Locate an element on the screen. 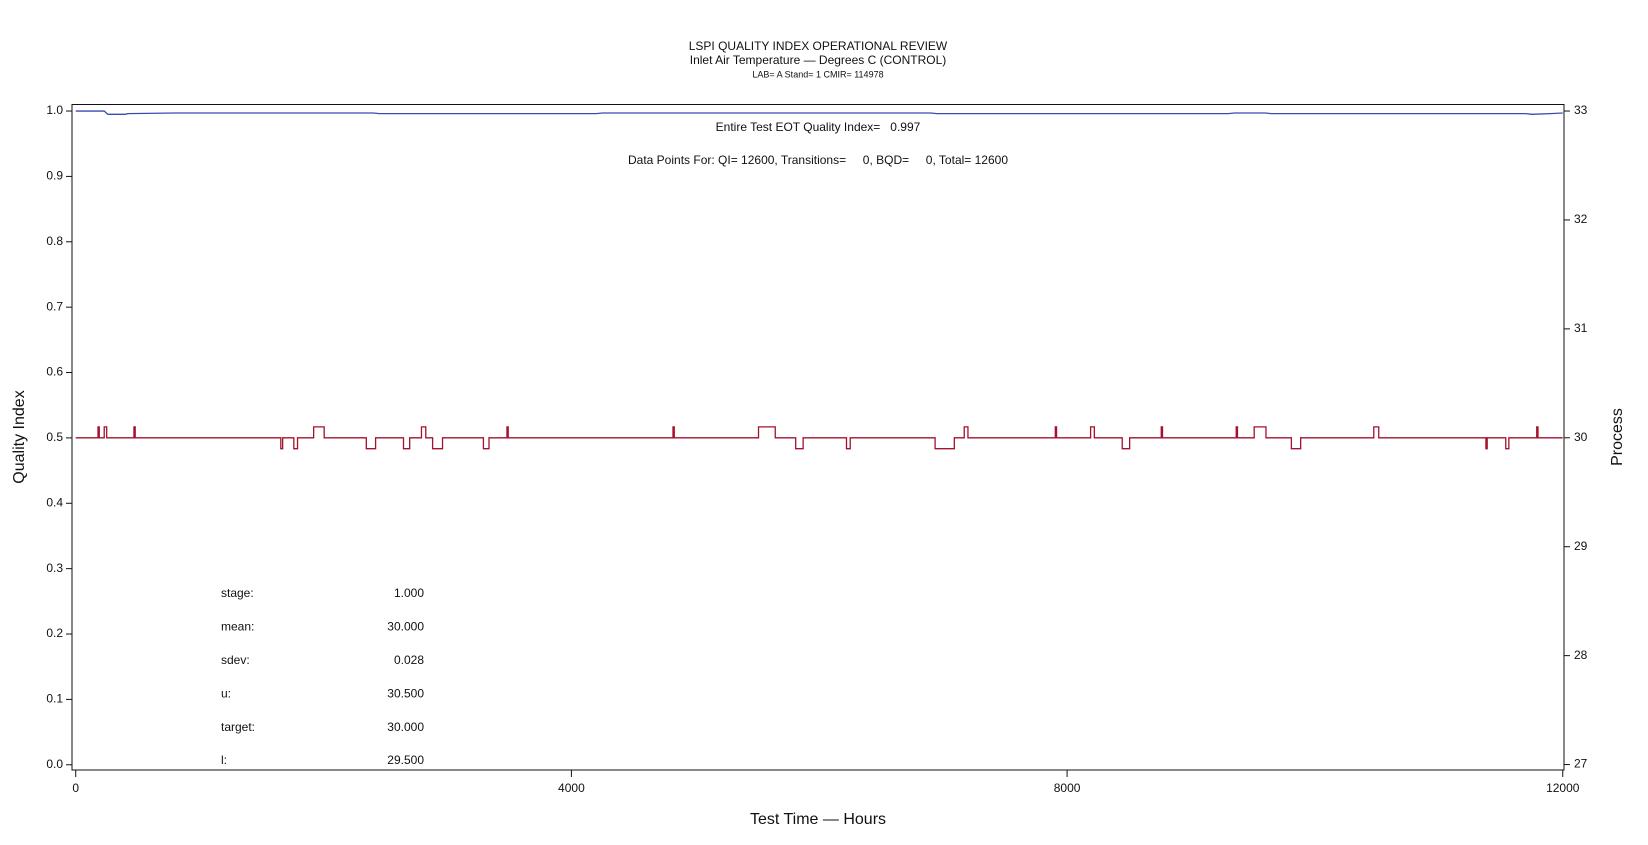 This screenshot has height=845, width=1648. stat-label: mean: is located at coordinates (237, 627).